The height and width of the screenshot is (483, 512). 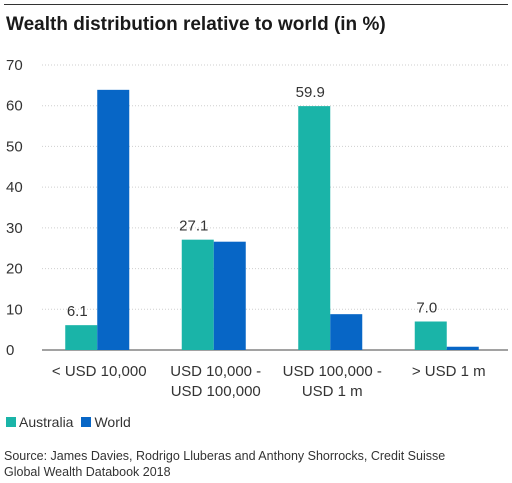 What do you see at coordinates (99, 371) in the screenshot?
I see `x-tick-label: < USD 10,000` at bounding box center [99, 371].